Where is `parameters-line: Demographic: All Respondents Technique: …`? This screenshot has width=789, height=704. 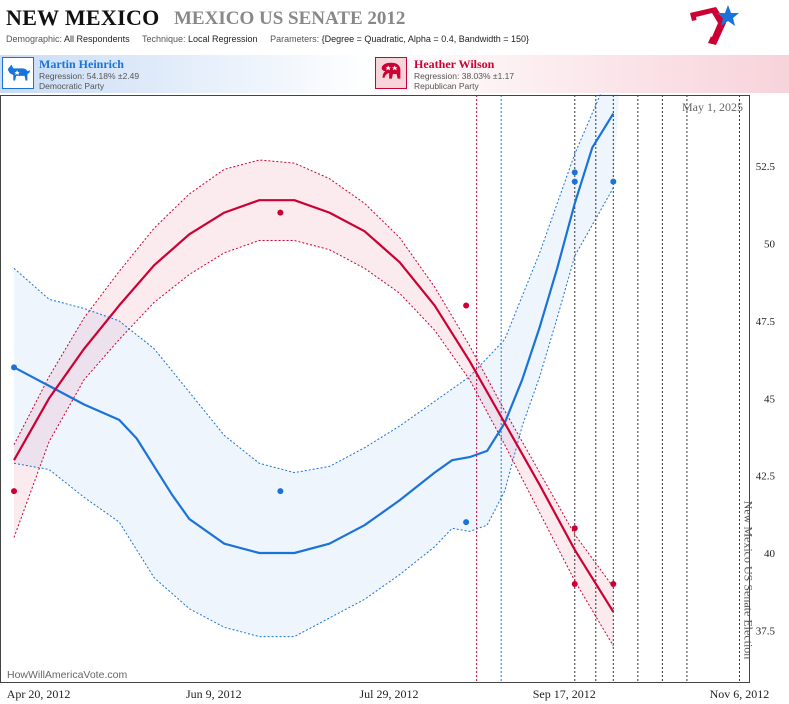
parameters-line: Demographic: All Respondents Technique: … is located at coordinates (267, 39).